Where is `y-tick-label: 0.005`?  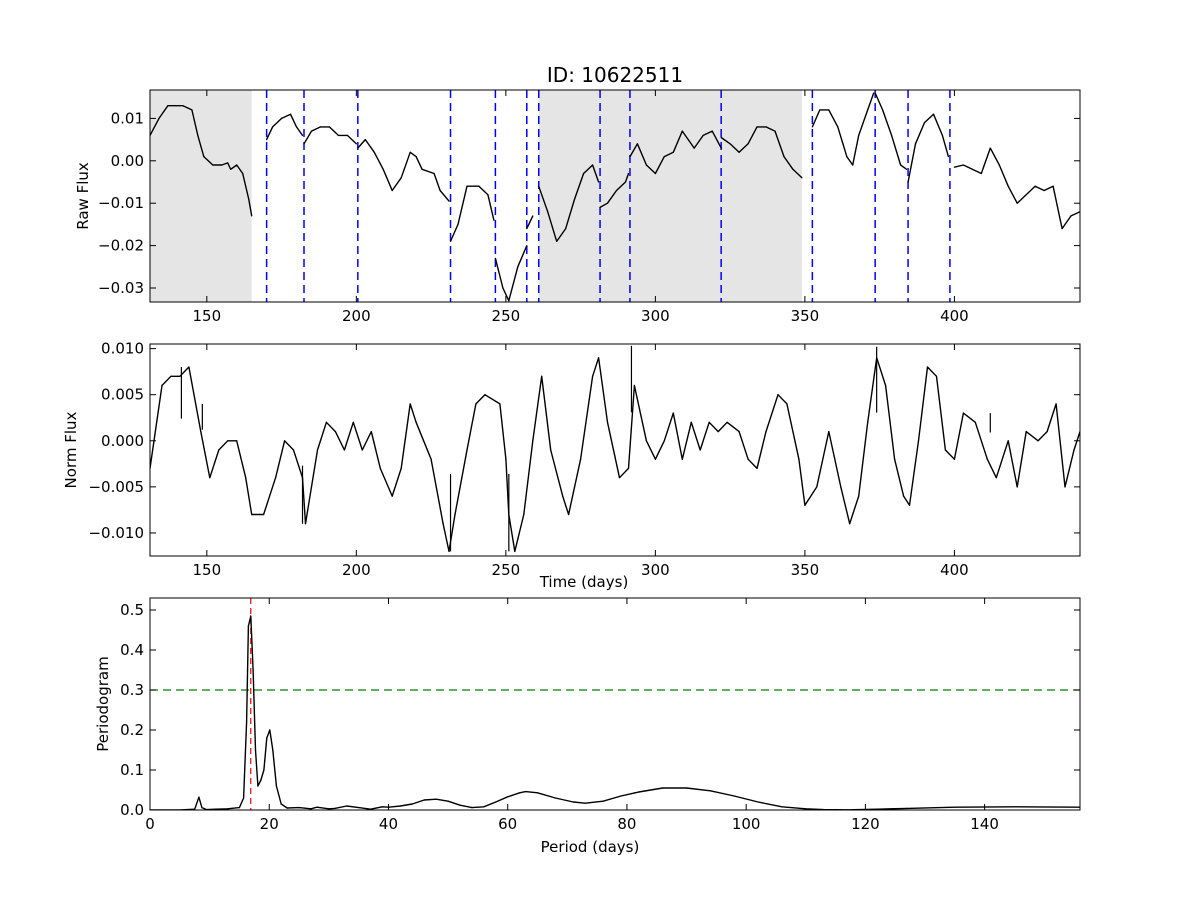
y-tick-label: 0.005 is located at coordinates (122, 395).